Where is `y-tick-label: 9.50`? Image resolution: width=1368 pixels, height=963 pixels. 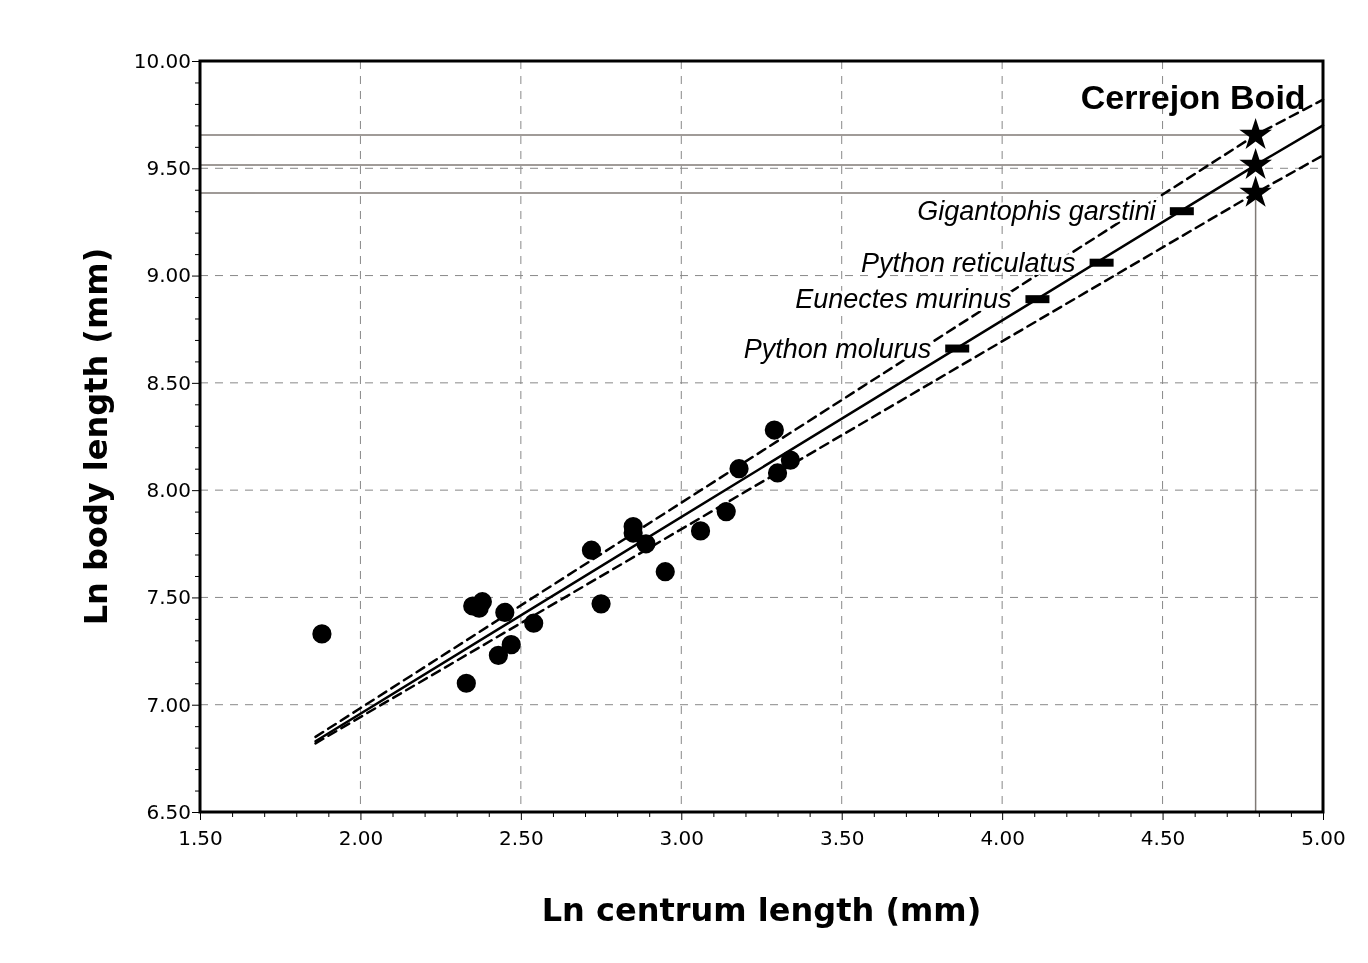
y-tick-label: 9.50 is located at coordinates (168, 168).